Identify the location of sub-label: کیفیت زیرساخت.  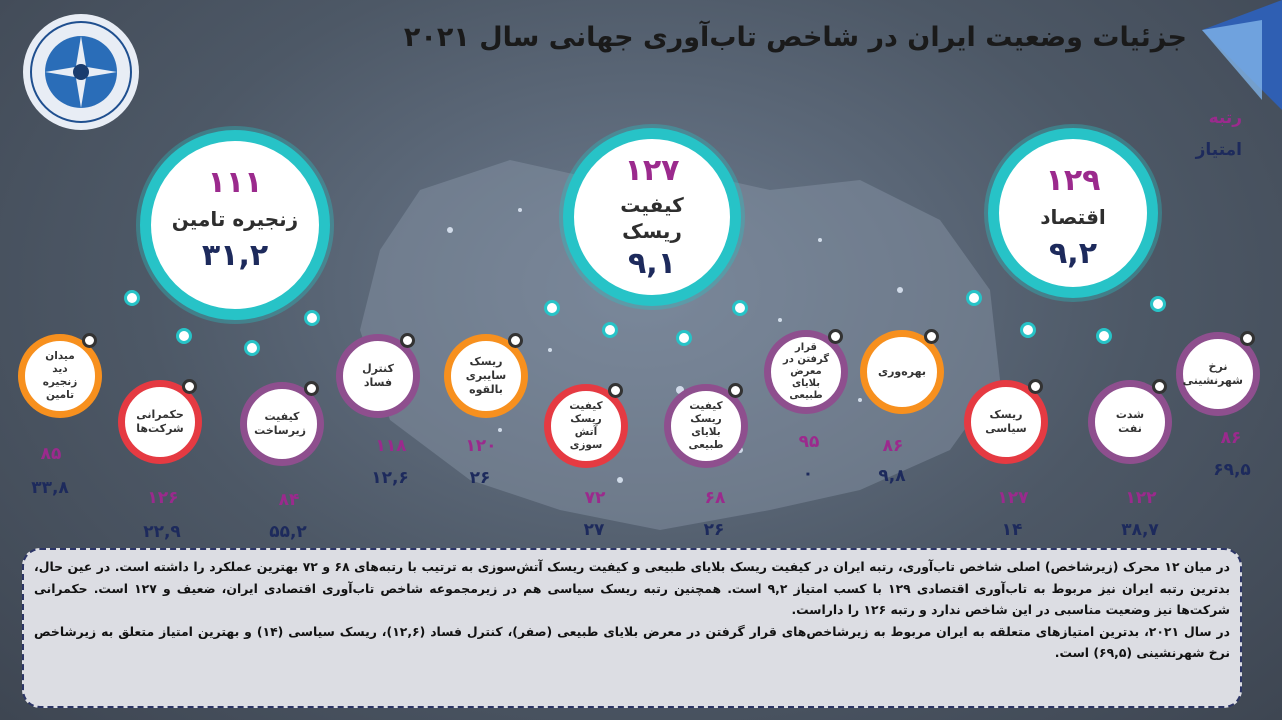
(280, 423).